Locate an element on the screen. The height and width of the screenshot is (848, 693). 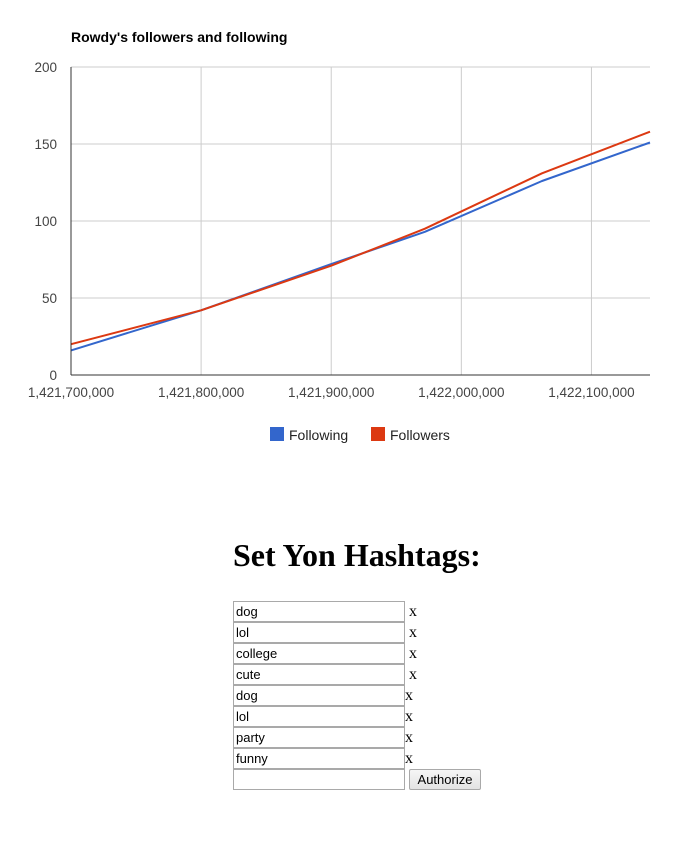
new-hashtag-input is located at coordinates (319, 779).